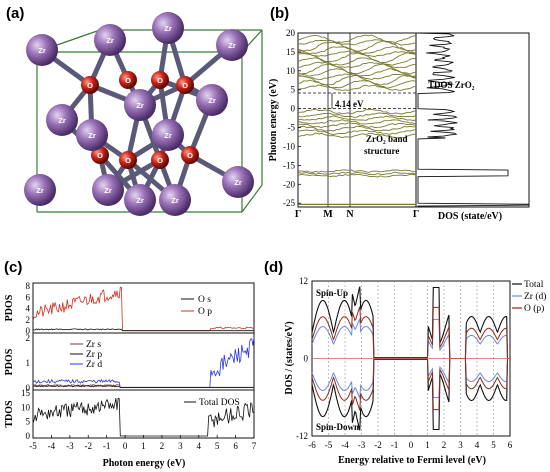 The width and height of the screenshot is (550, 472). What do you see at coordinates (52, 446) in the screenshot?
I see `pdos-x-tick-label: -4` at bounding box center [52, 446].